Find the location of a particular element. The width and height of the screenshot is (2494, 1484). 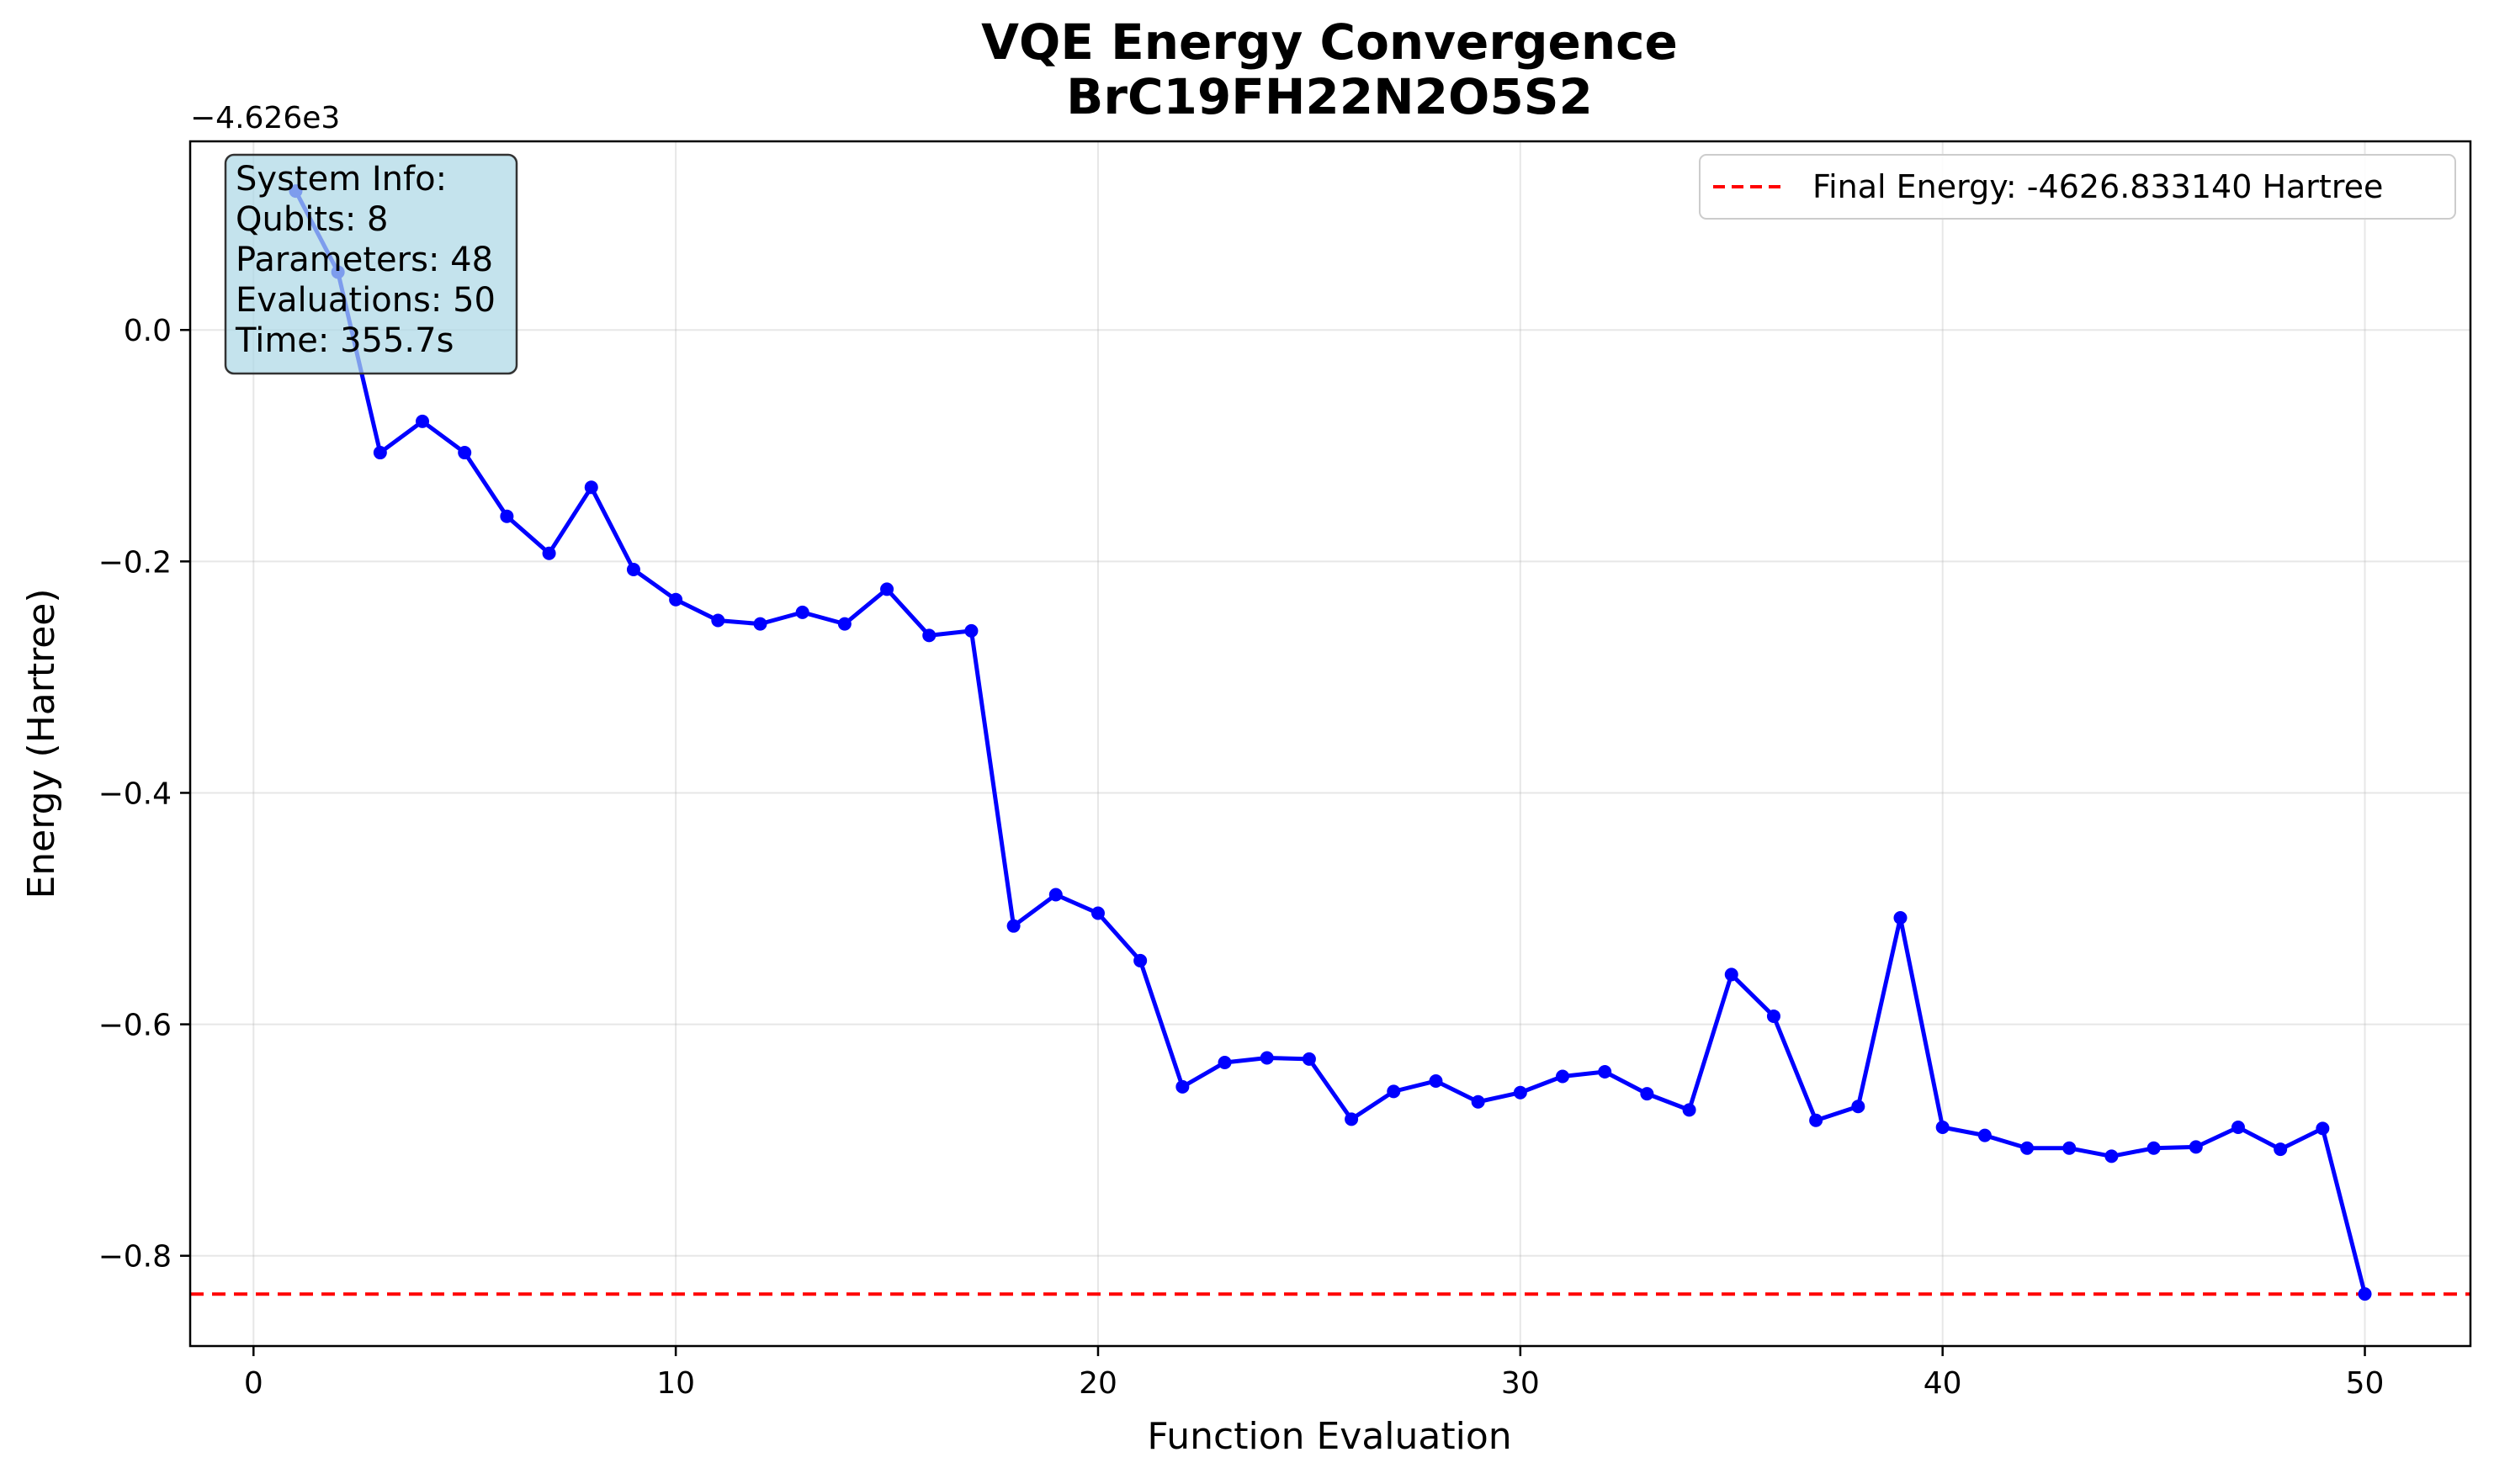

info-line-title: System Info: is located at coordinates (341, 179).